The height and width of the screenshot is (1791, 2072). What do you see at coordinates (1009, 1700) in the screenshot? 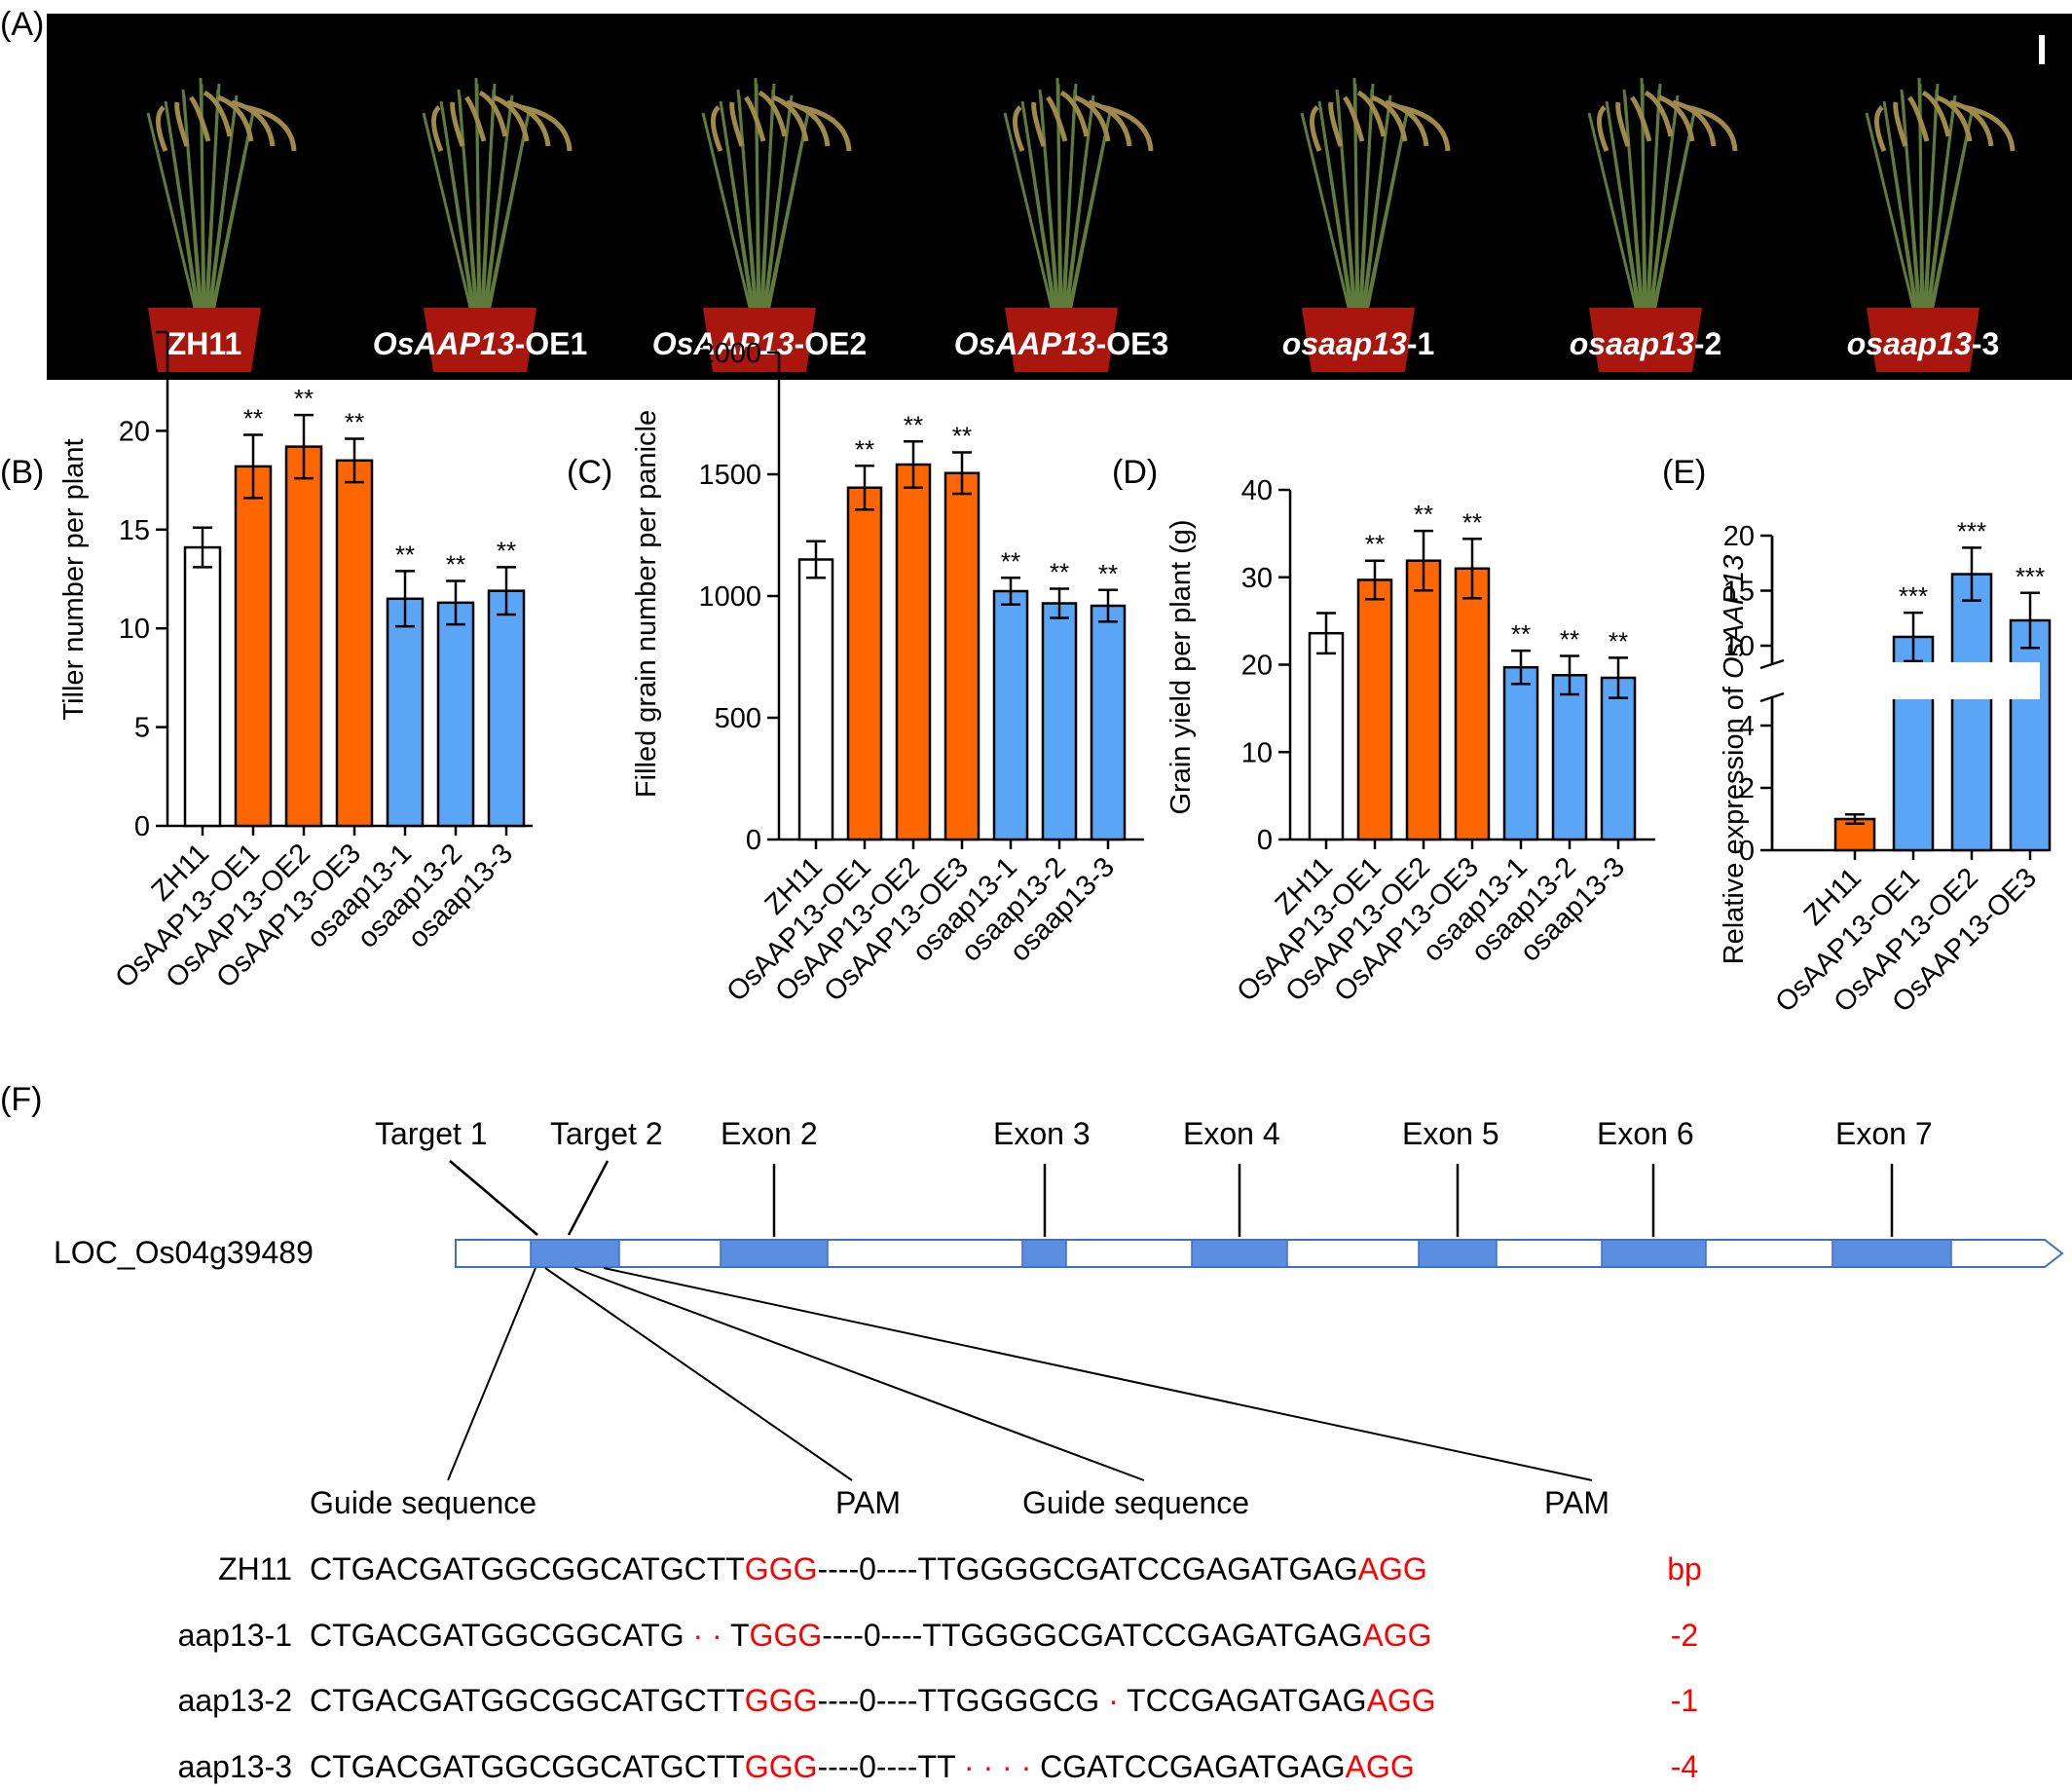
I see `guide-2: TTGGGGCG` at bounding box center [1009, 1700].